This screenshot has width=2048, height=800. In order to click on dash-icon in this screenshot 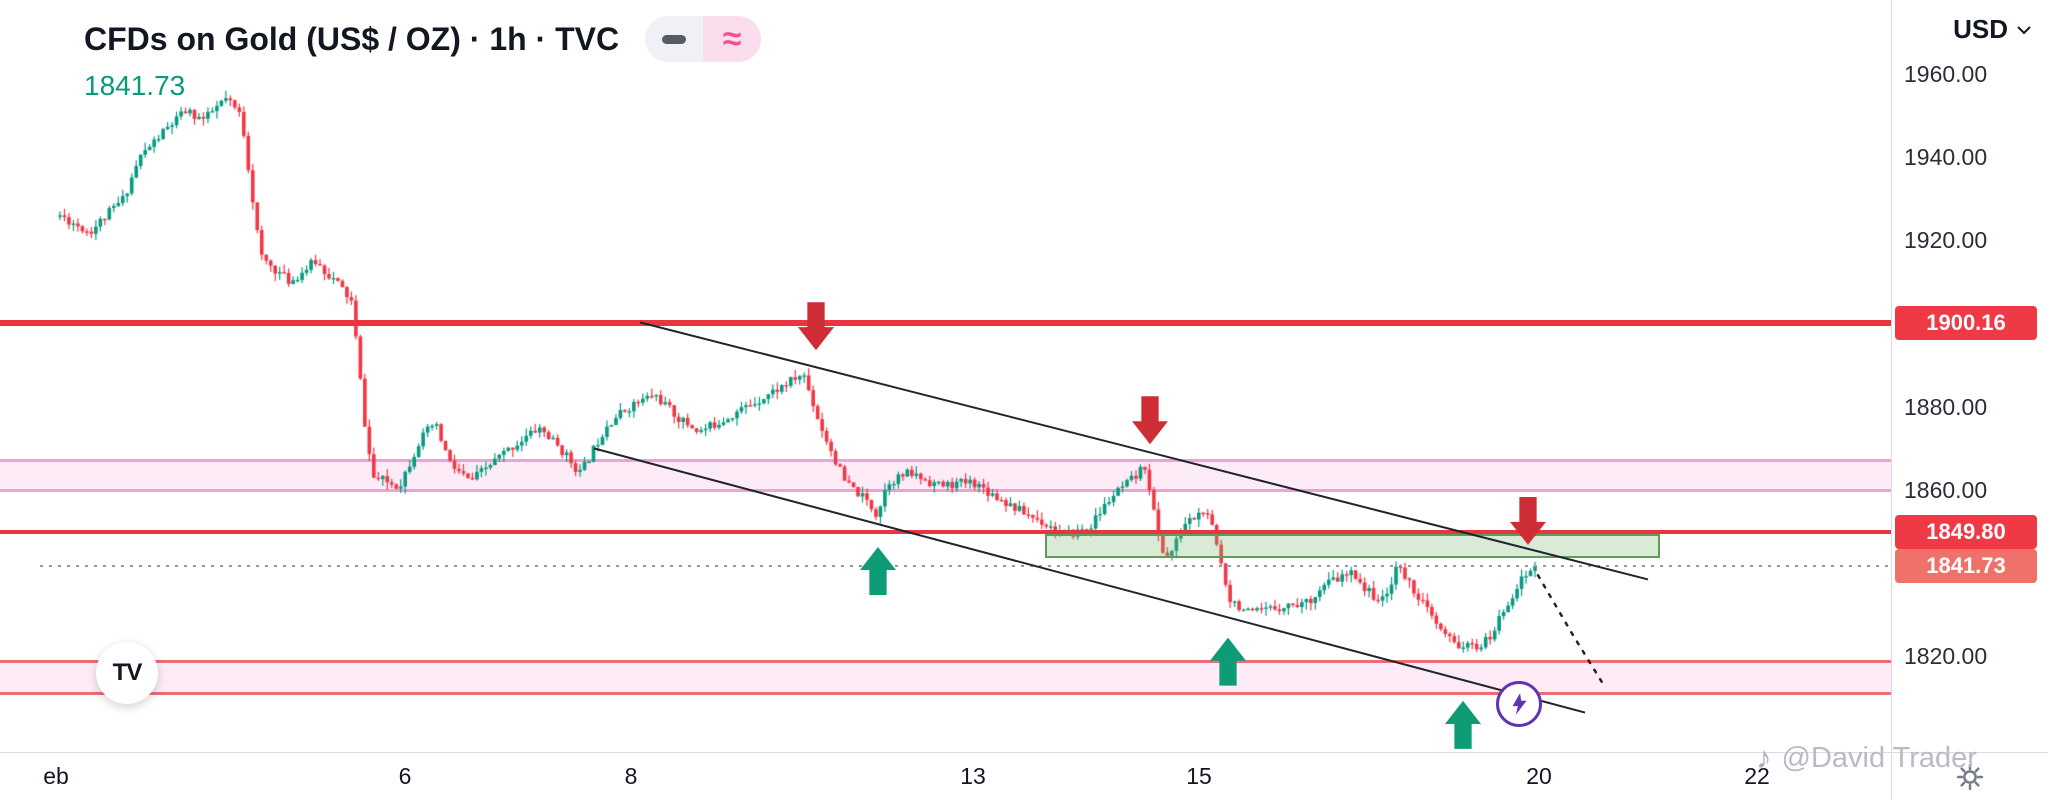, I will do `click(674, 39)`.